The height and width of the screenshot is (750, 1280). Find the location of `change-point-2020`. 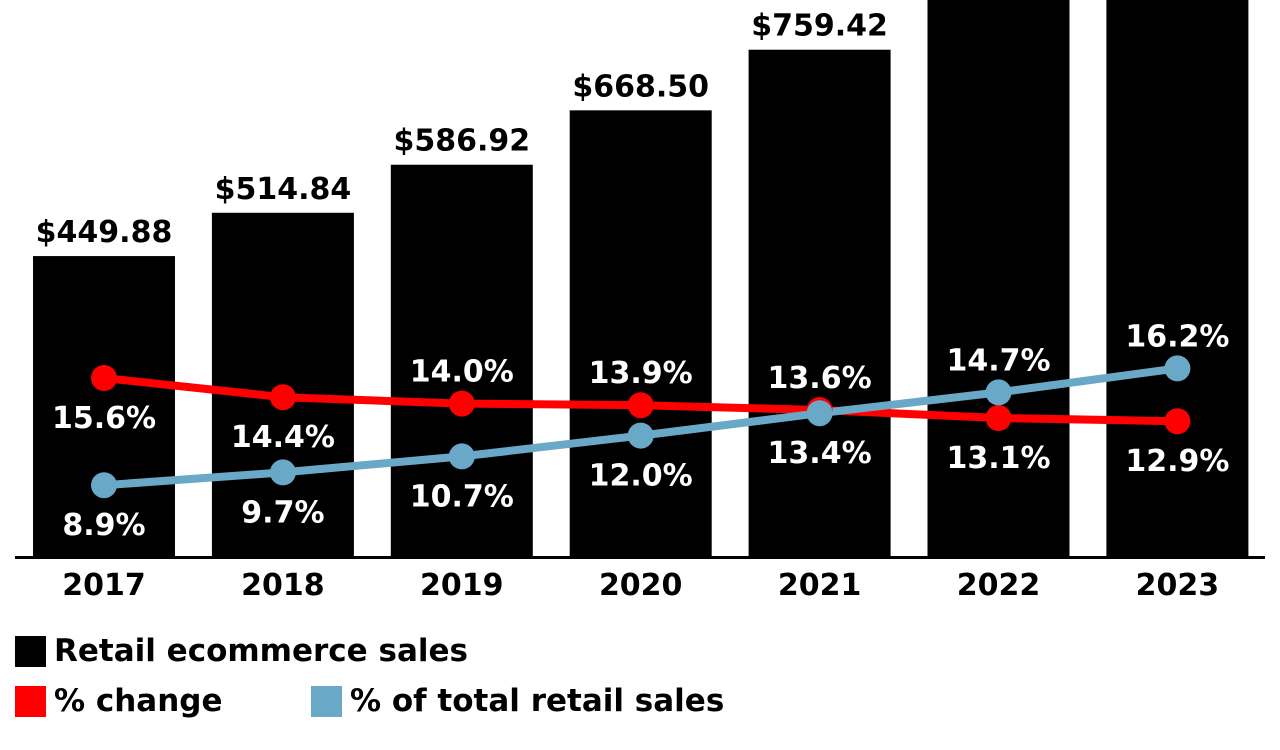

change-point-2020 is located at coordinates (640, 405).